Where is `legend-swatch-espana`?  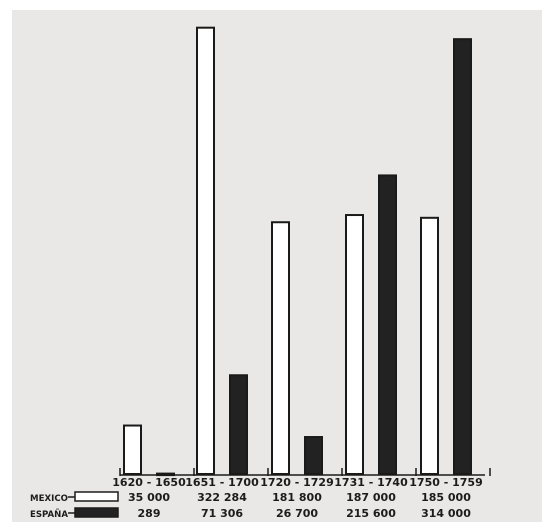
legend-swatch-espana is located at coordinates (96, 512).